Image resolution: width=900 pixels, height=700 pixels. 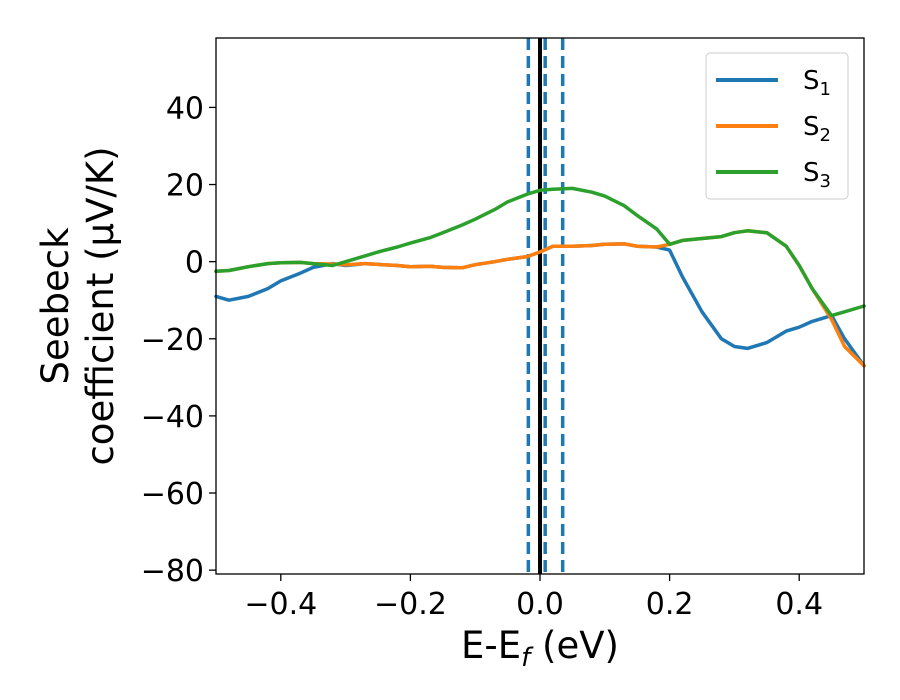 I want to click on legend-label-S1: S1, so click(x=817, y=83).